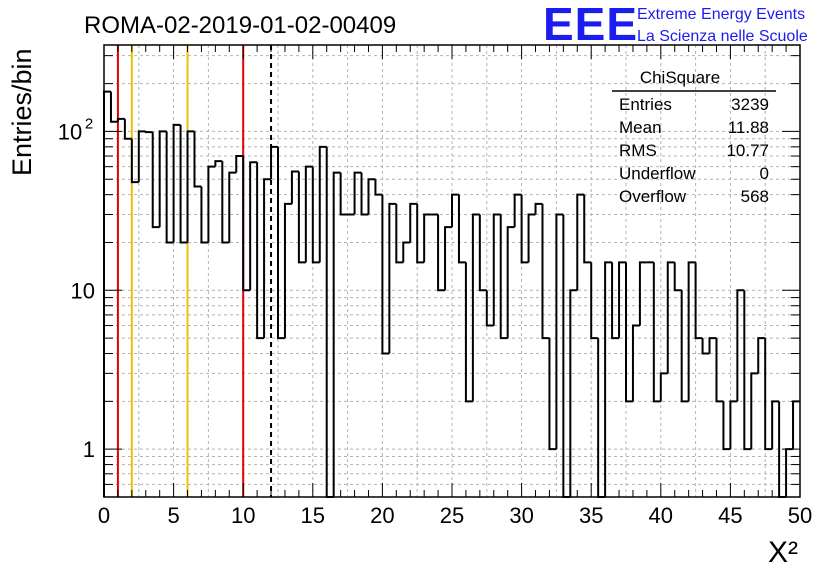  What do you see at coordinates (452, 515) in the screenshot?
I see `x-tick-label: 25` at bounding box center [452, 515].